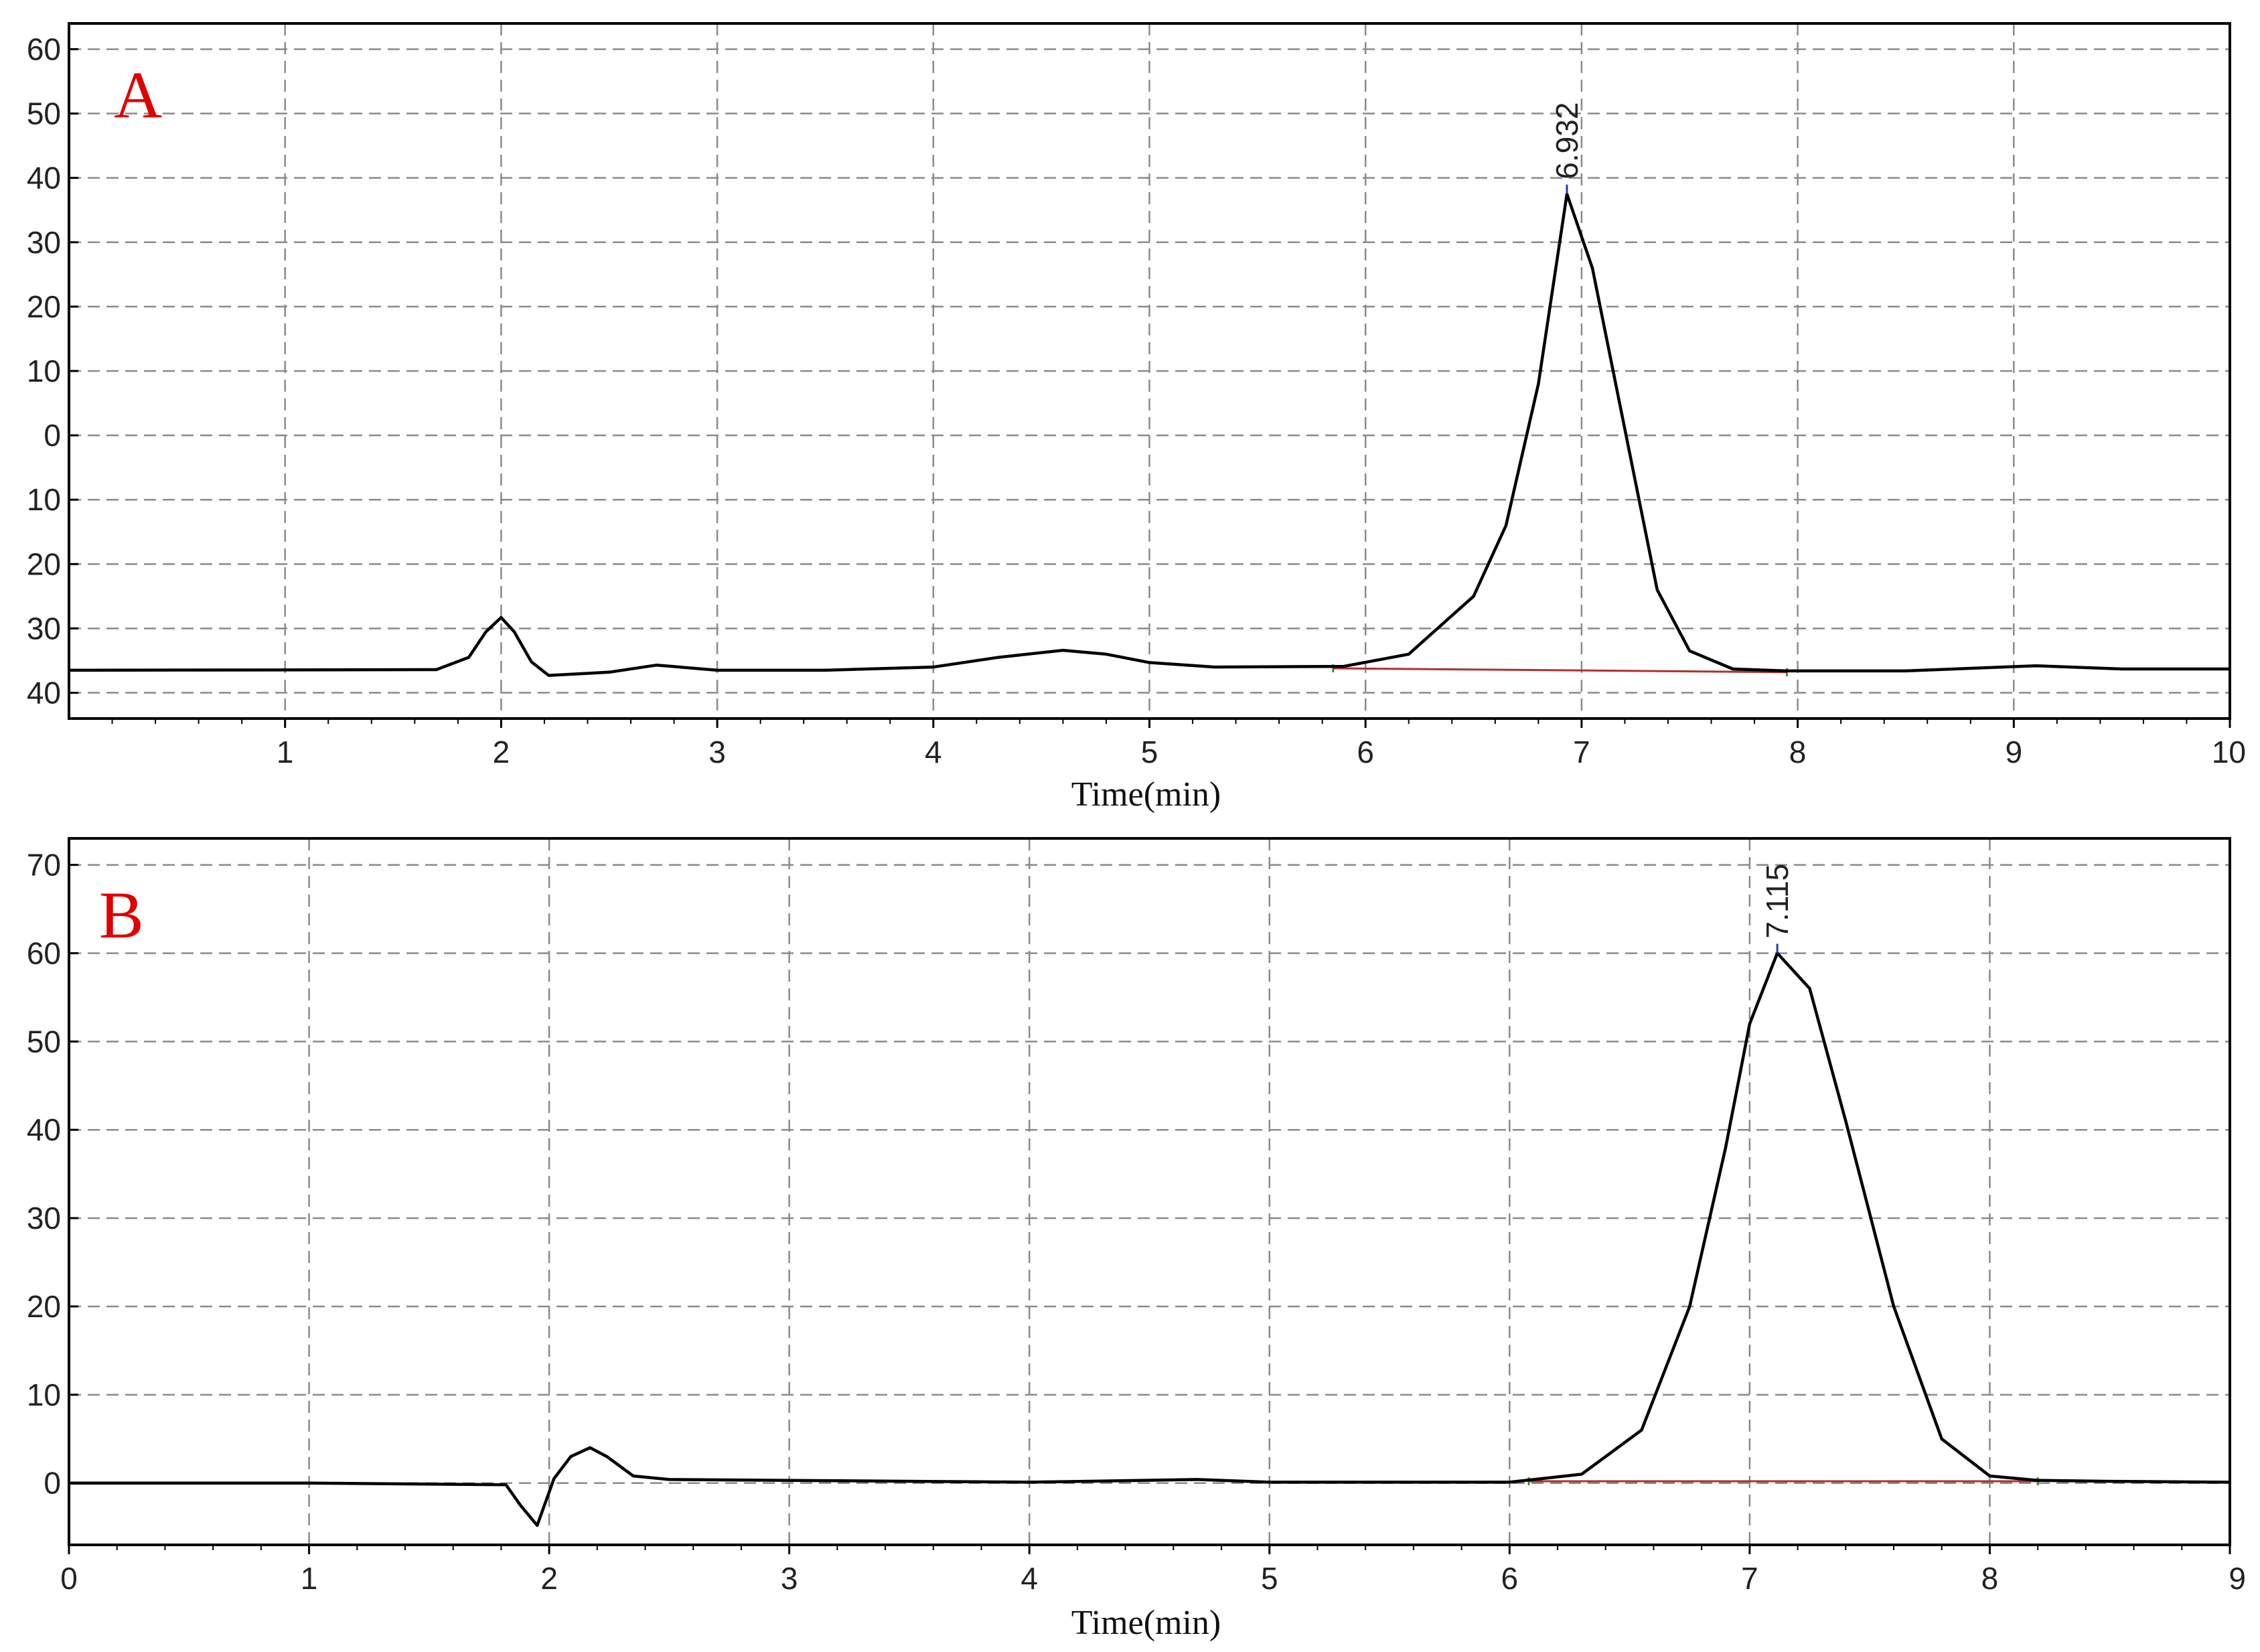 Image resolution: width=2260 pixels, height=1652 pixels. Describe the element at coordinates (1567, 140) in the screenshot. I see `peak-retention-label: 6.932` at that location.